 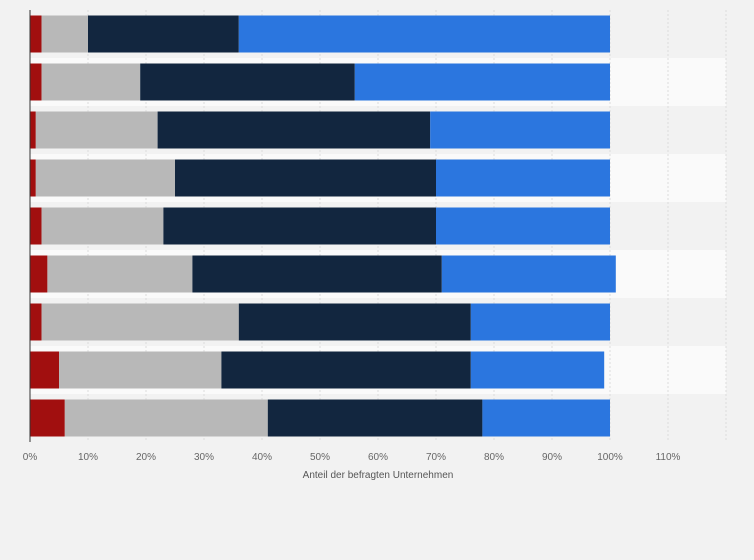 I want to click on x-tick-label: 90%, so click(x=552, y=457).